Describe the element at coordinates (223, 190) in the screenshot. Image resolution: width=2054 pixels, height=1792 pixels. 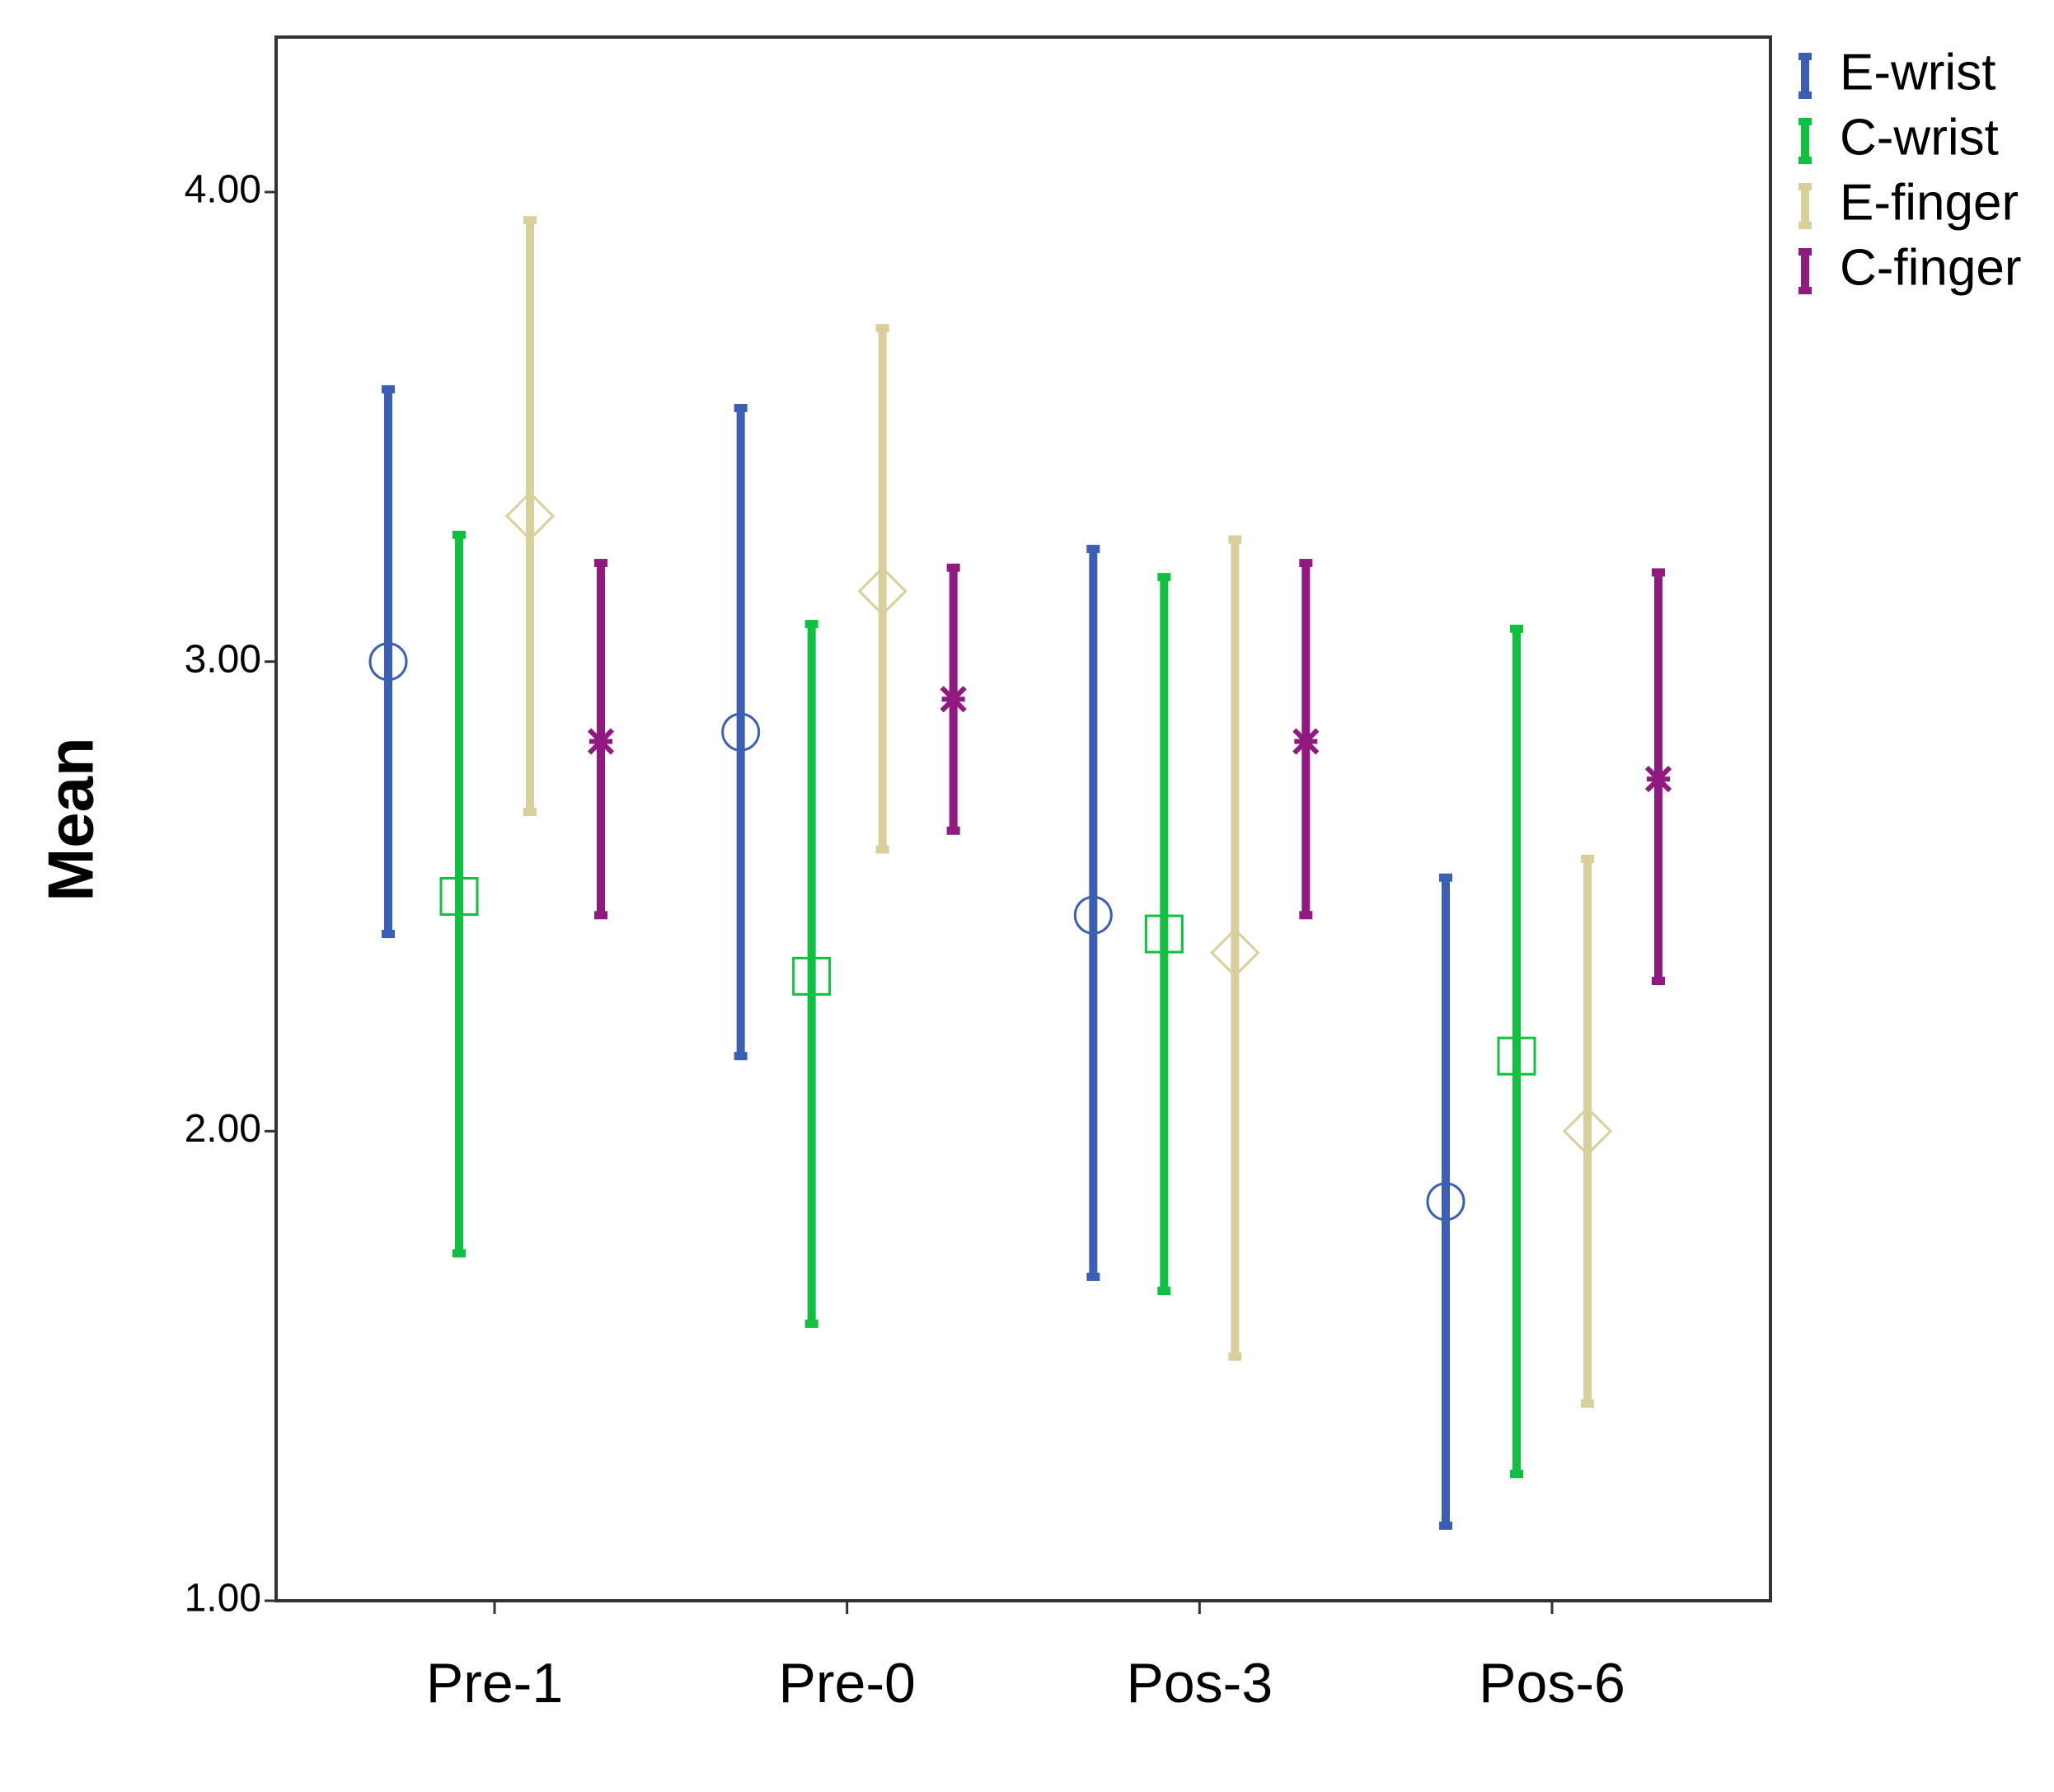
I see `y-tick-label: 4.00` at that location.